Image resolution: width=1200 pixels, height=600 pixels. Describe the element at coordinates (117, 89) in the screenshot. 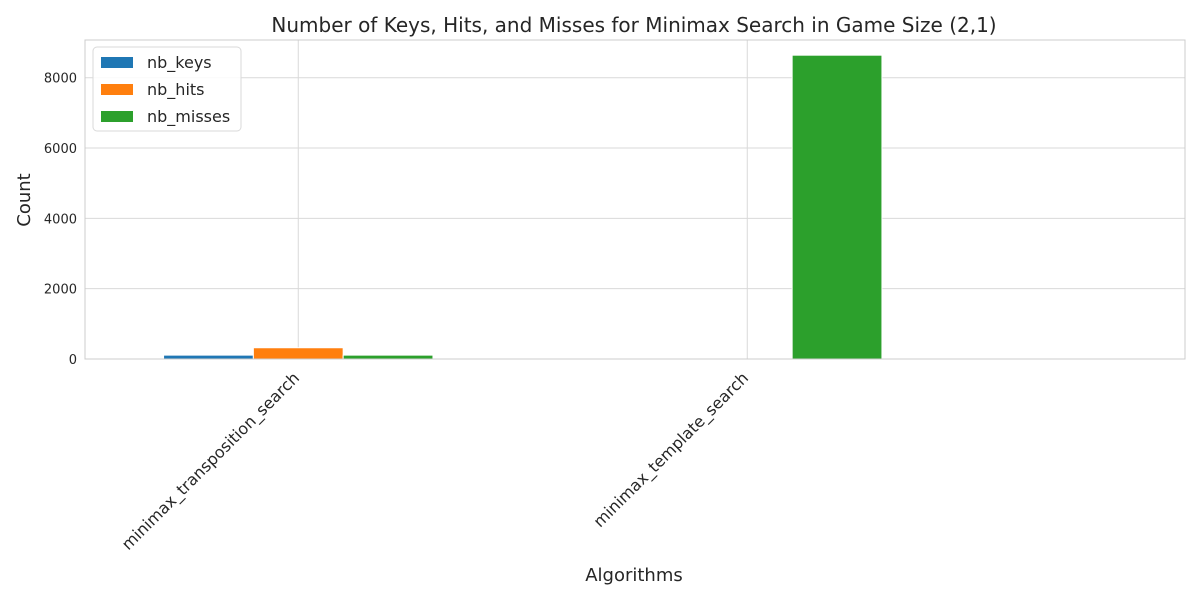

I see `legend-swatch-nb_hits` at that location.